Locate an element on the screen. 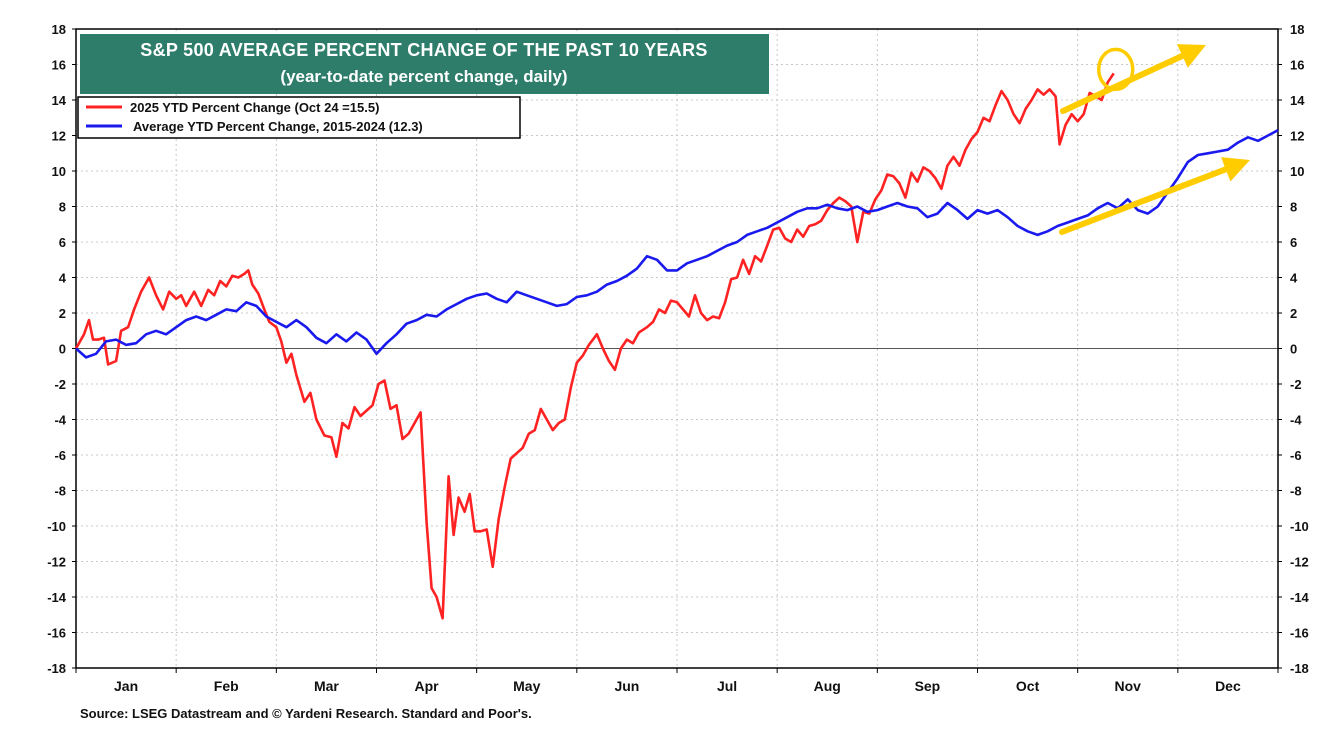 This screenshot has height=734, width=1336. x-tick-label: Aug is located at coordinates (827, 686).